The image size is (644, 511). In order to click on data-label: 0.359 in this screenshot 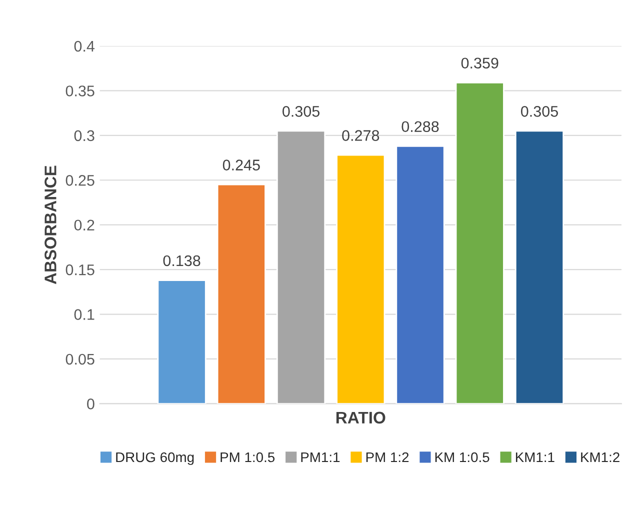, I will do `click(479, 63)`.